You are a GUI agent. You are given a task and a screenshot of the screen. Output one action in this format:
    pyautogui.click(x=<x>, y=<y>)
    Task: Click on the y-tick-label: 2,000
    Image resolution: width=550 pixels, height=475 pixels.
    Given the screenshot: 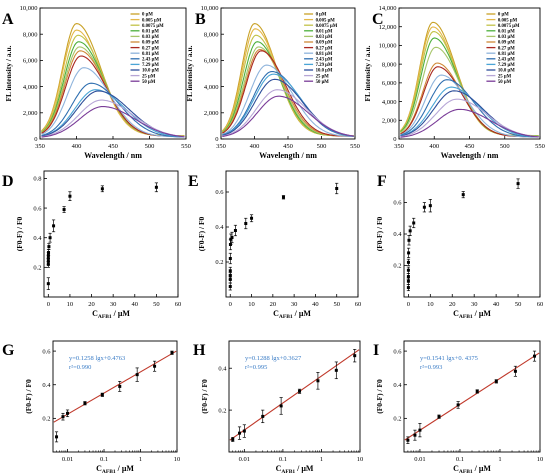 What is the action you would take?
    pyautogui.click(x=211, y=113)
    